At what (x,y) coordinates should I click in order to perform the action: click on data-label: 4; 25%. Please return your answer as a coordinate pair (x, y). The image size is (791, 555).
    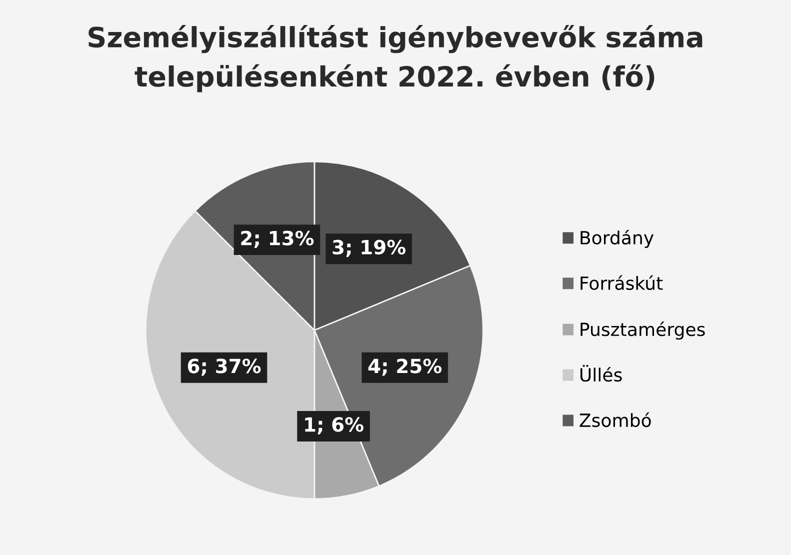
    Looking at the image, I should click on (405, 367).